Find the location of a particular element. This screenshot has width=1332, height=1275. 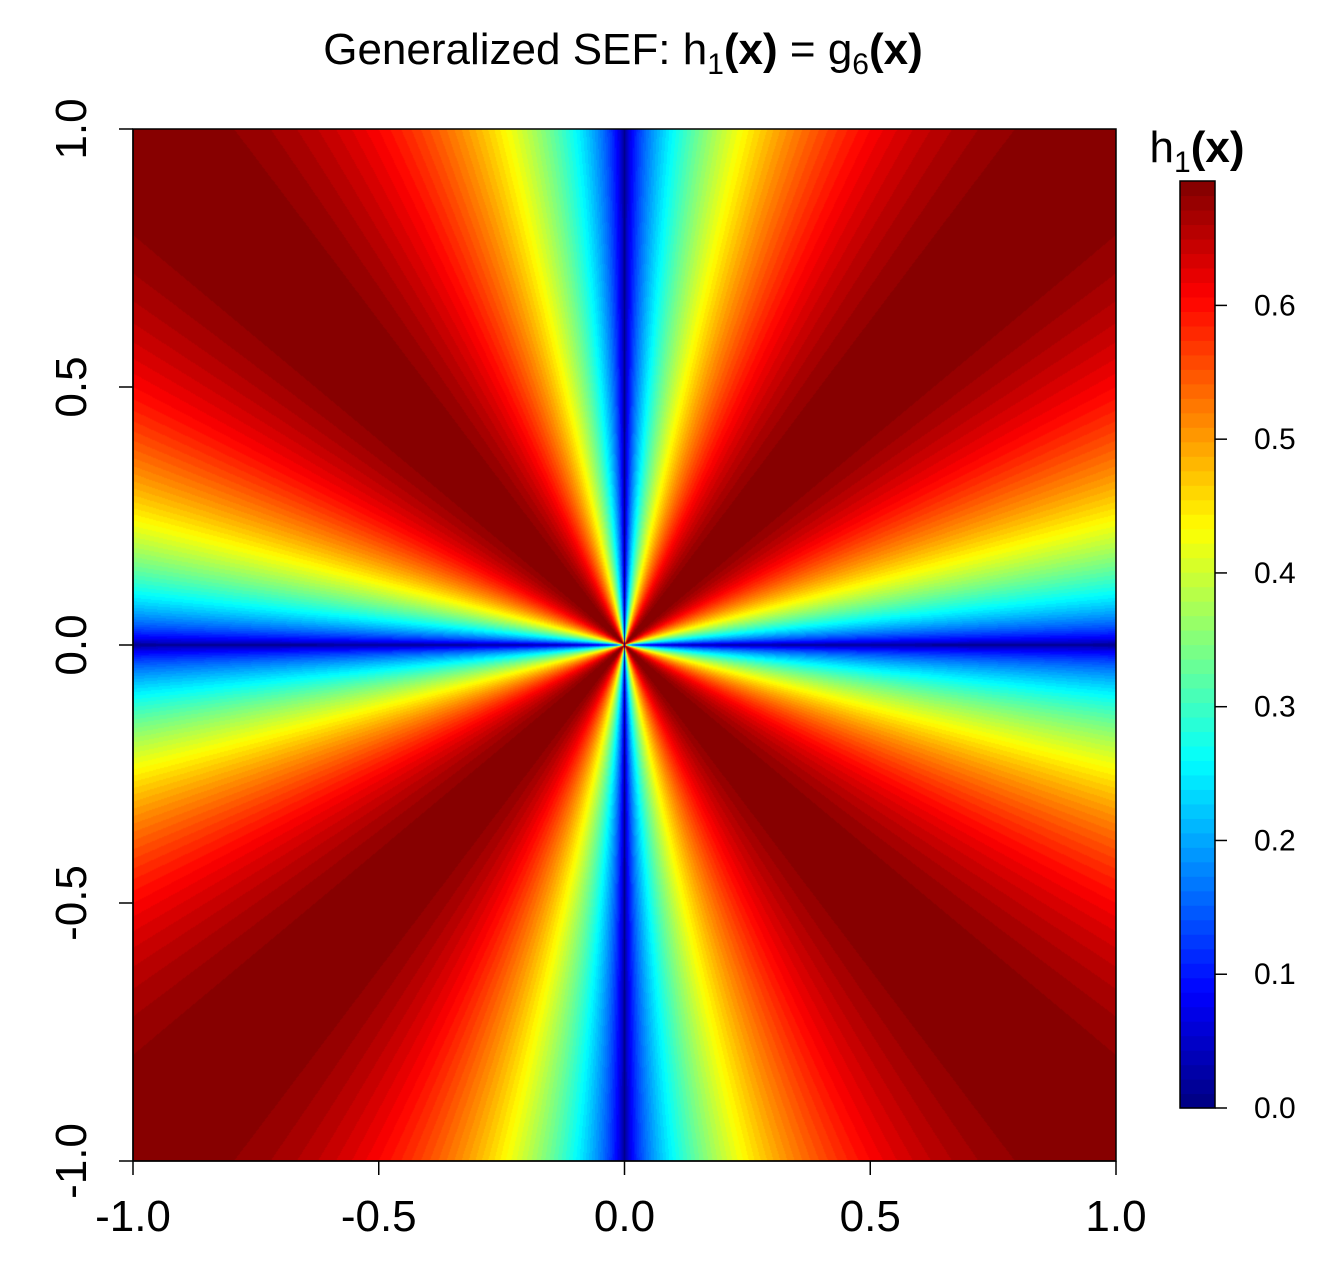

title-bold-x-1: x is located at coordinates (751, 49).